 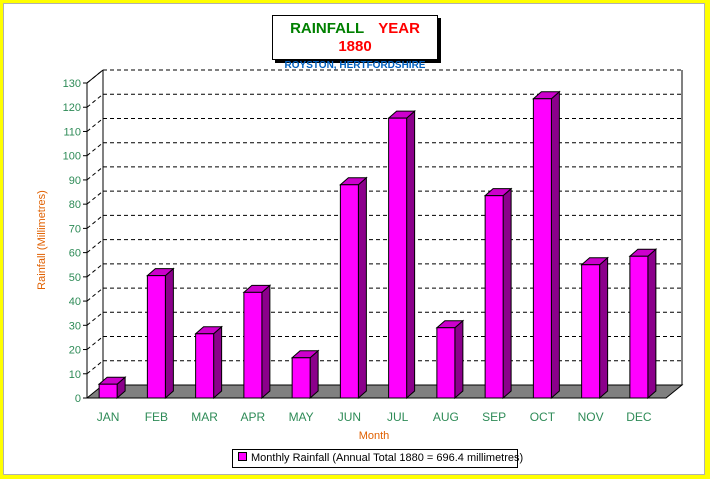 I want to click on y-tick-label: 120, so click(x=72, y=108).